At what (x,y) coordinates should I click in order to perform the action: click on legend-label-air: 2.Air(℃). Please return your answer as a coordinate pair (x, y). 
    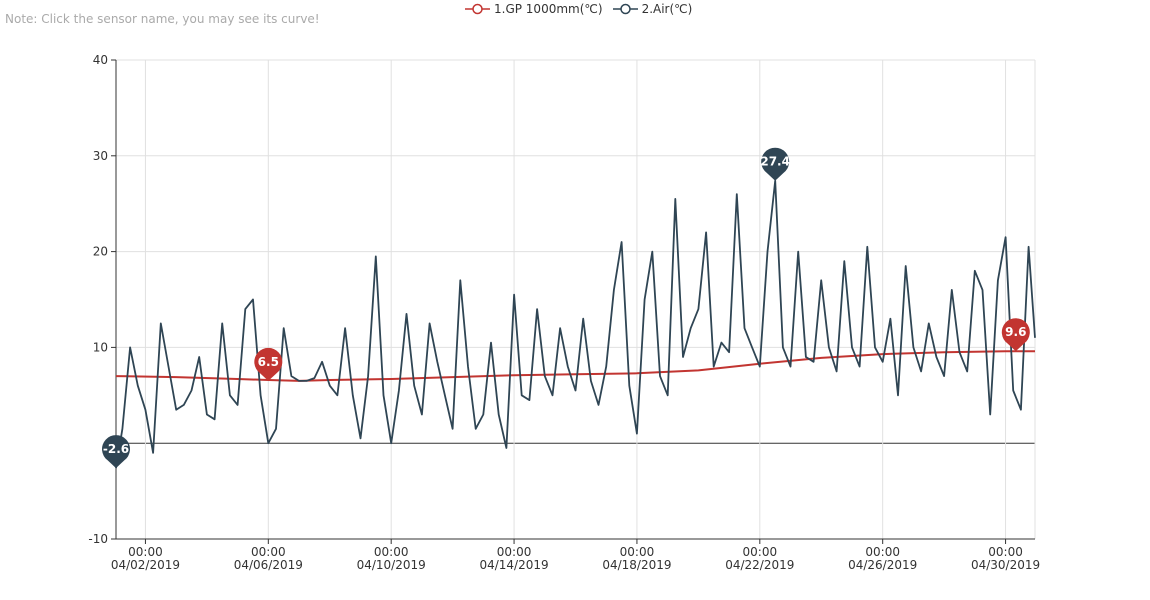
    Looking at the image, I should click on (667, 9).